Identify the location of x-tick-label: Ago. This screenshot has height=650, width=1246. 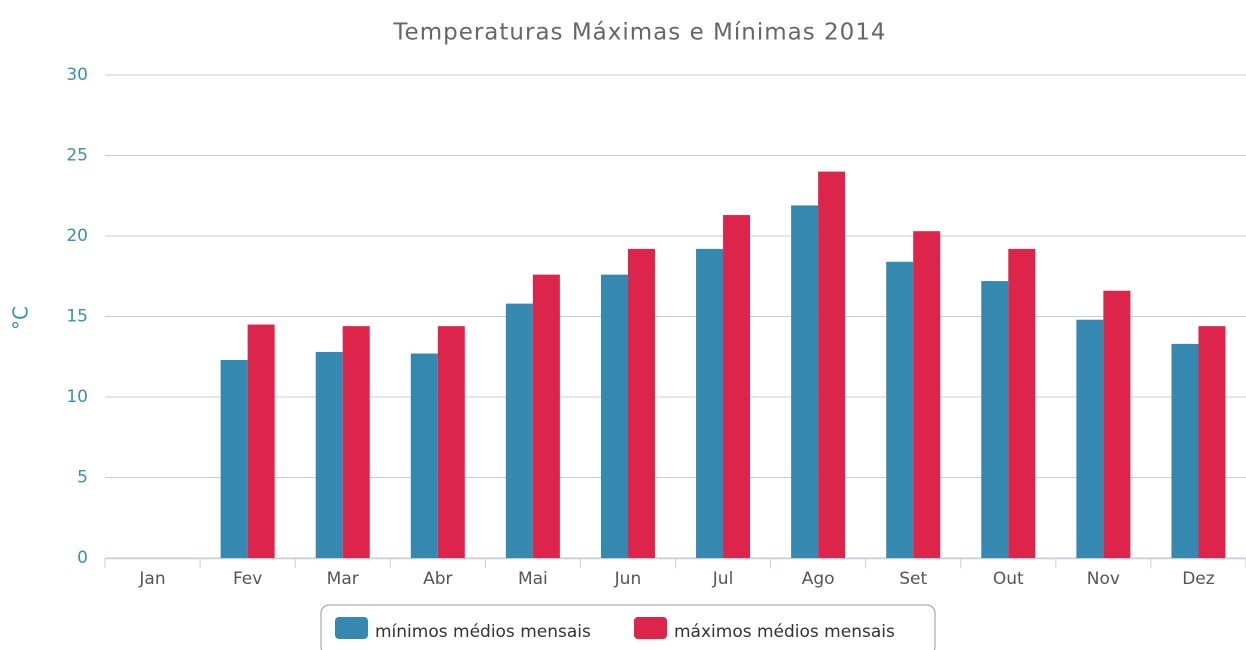
(818, 579).